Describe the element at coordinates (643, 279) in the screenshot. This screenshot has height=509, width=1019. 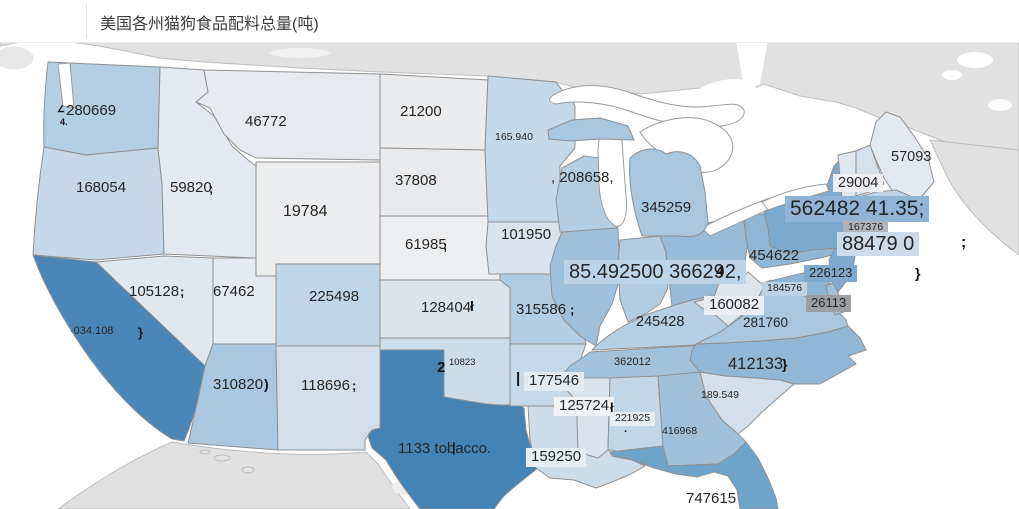
I see `state-indiana` at that location.